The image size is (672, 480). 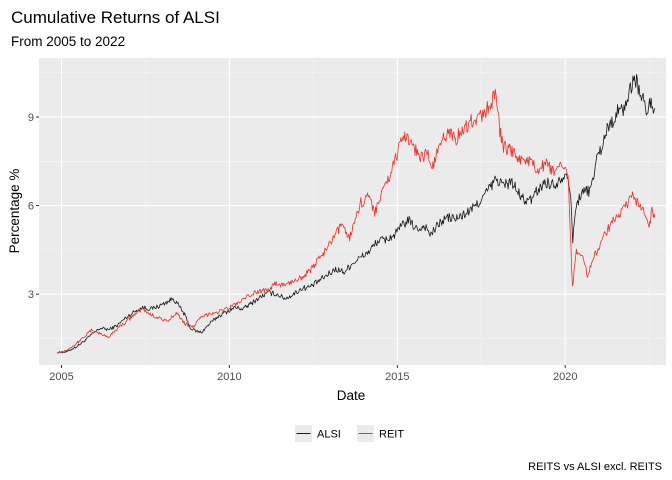 What do you see at coordinates (31, 207) in the screenshot?
I see `y-tick-label: 6` at bounding box center [31, 207].